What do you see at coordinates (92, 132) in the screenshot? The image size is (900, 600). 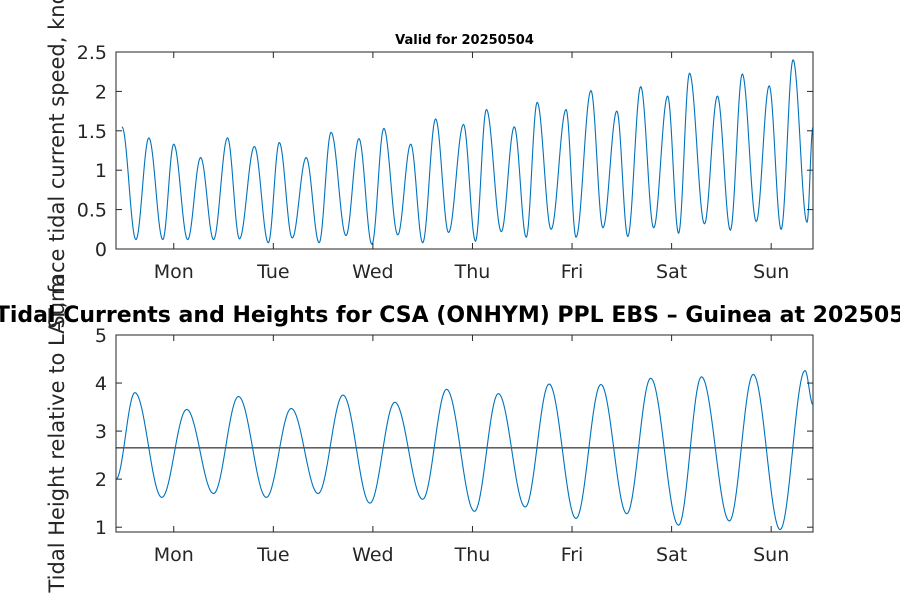 I see `y-tick-label: 1.5` at bounding box center [92, 132].